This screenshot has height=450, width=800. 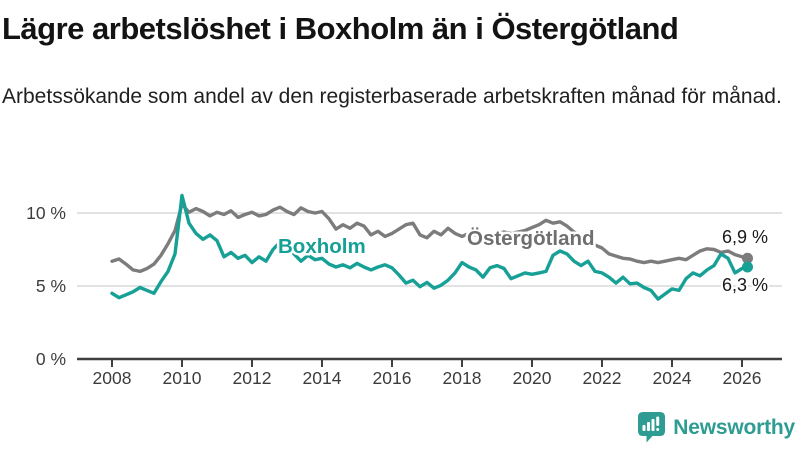 What do you see at coordinates (252, 378) in the screenshot?
I see `x-axis-tick-label: 2012` at bounding box center [252, 378].